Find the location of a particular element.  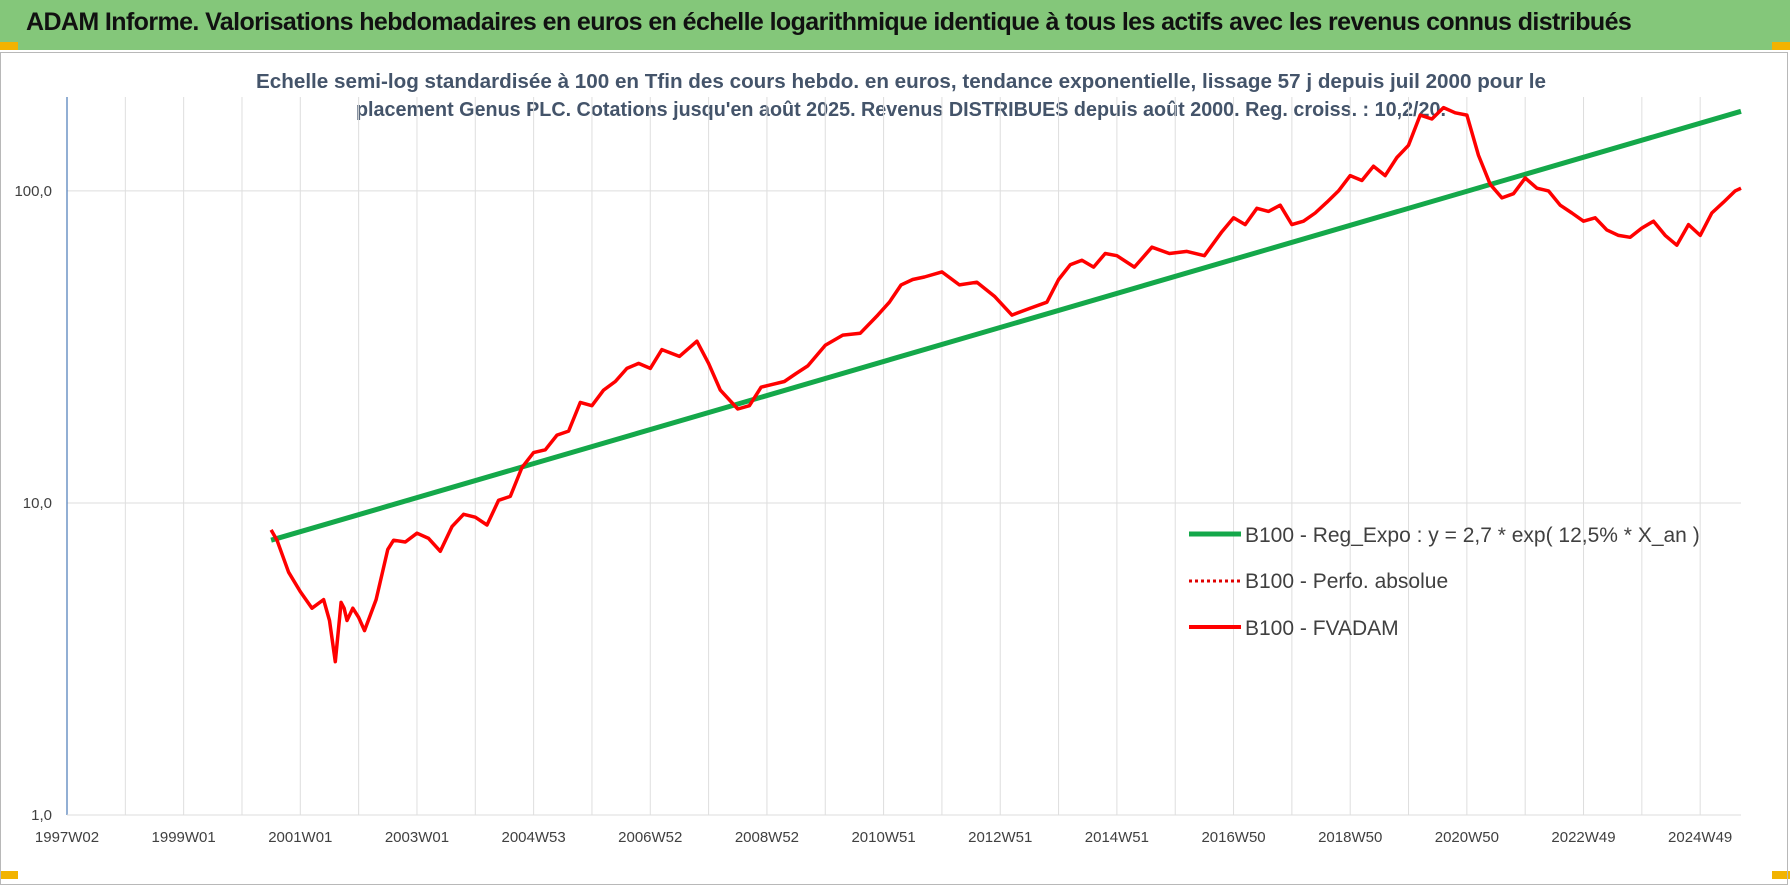

x-tick-label: 2014W51 is located at coordinates (1117, 837).